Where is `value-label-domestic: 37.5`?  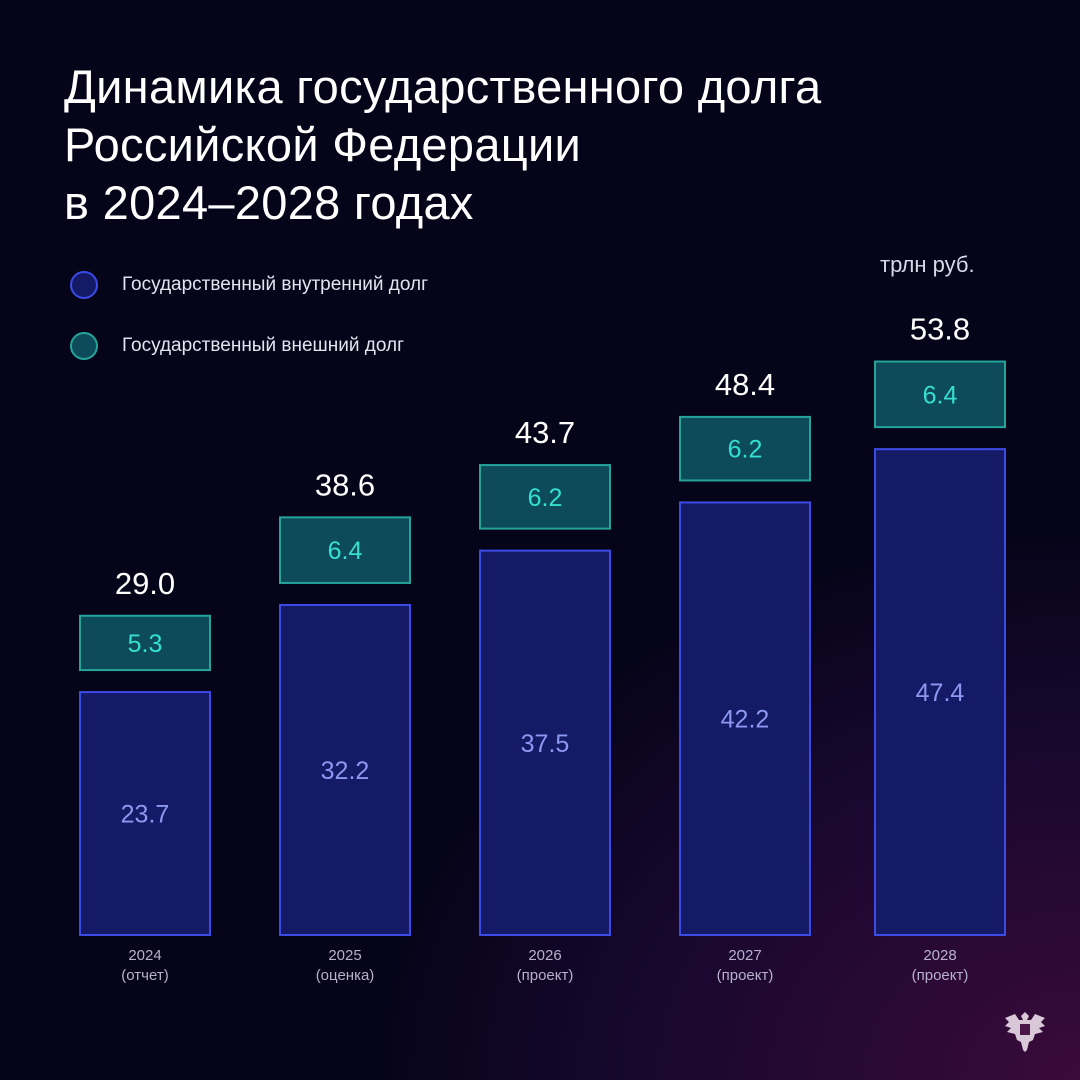 value-label-domestic: 37.5 is located at coordinates (545, 744).